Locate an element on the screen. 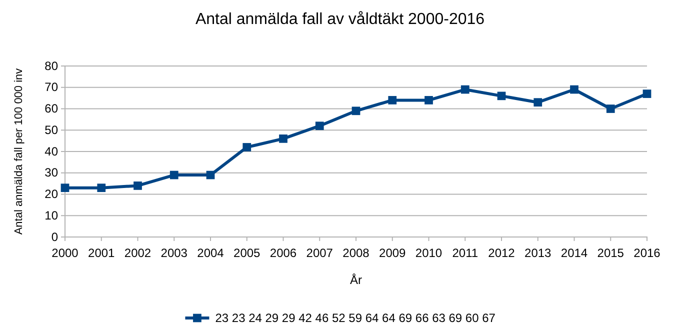  y-tick-label: 70 is located at coordinates (51, 87).